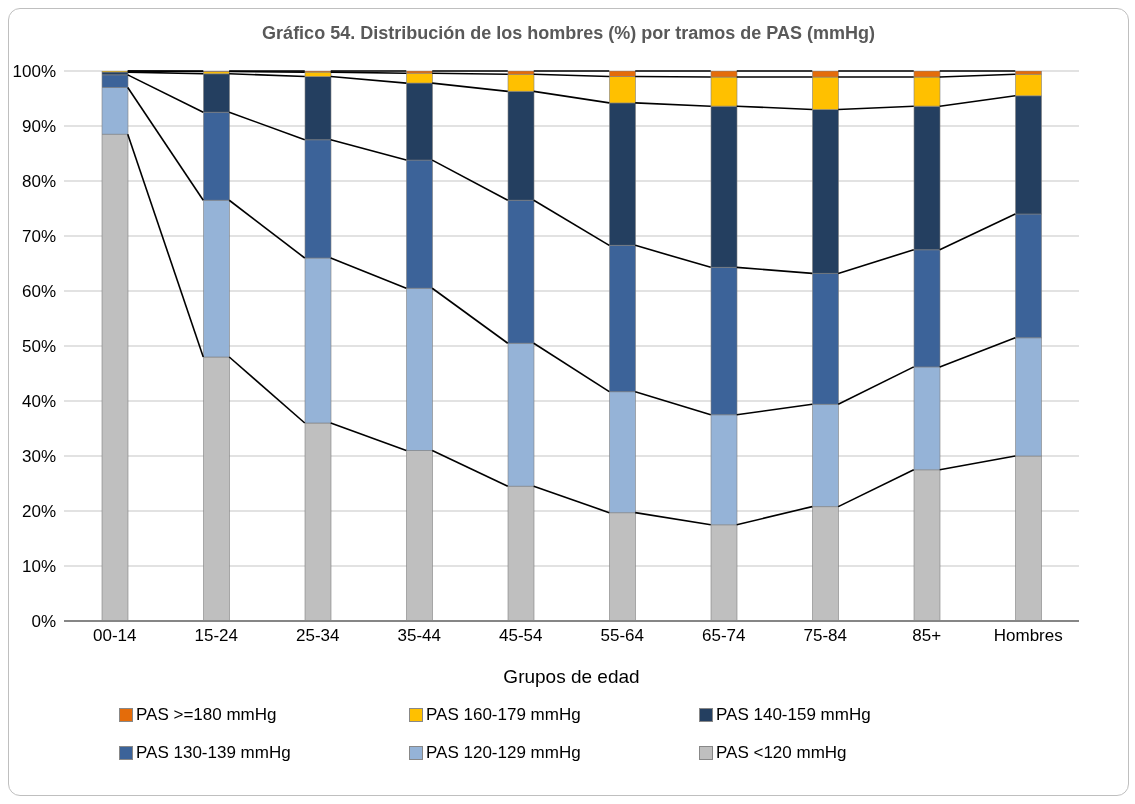 This screenshot has width=1135, height=804. Describe the element at coordinates (38, 567) in the screenshot. I see `y-tick-label: 10%` at that location.